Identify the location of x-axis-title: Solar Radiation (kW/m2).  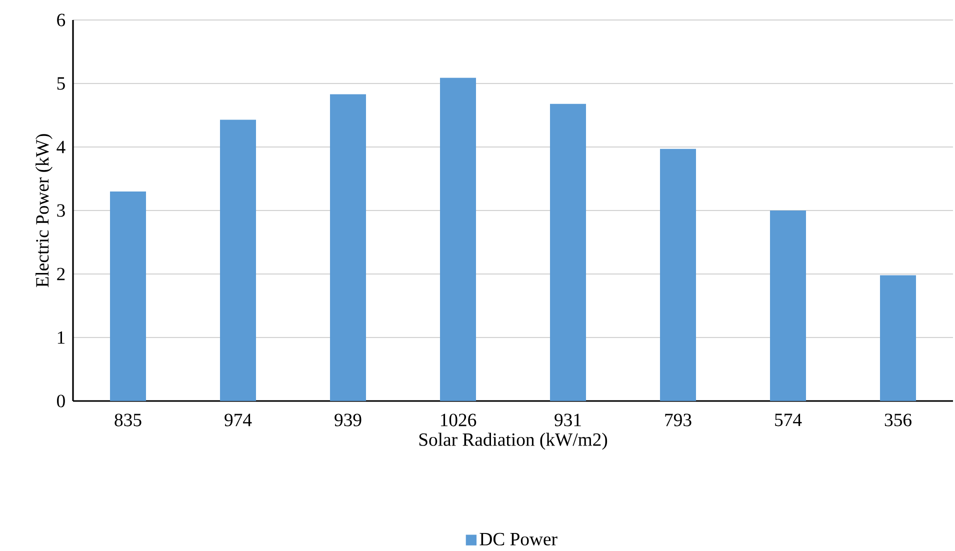
(513, 441).